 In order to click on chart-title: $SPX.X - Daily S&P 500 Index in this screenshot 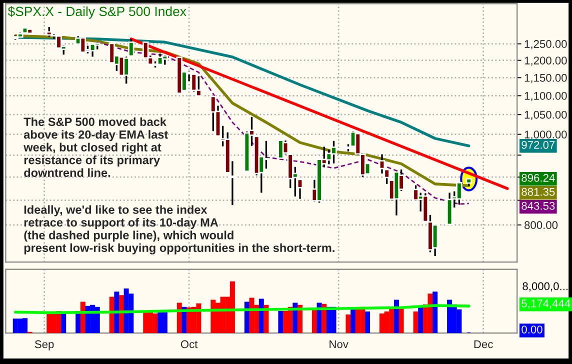, I will do `click(97, 12)`.